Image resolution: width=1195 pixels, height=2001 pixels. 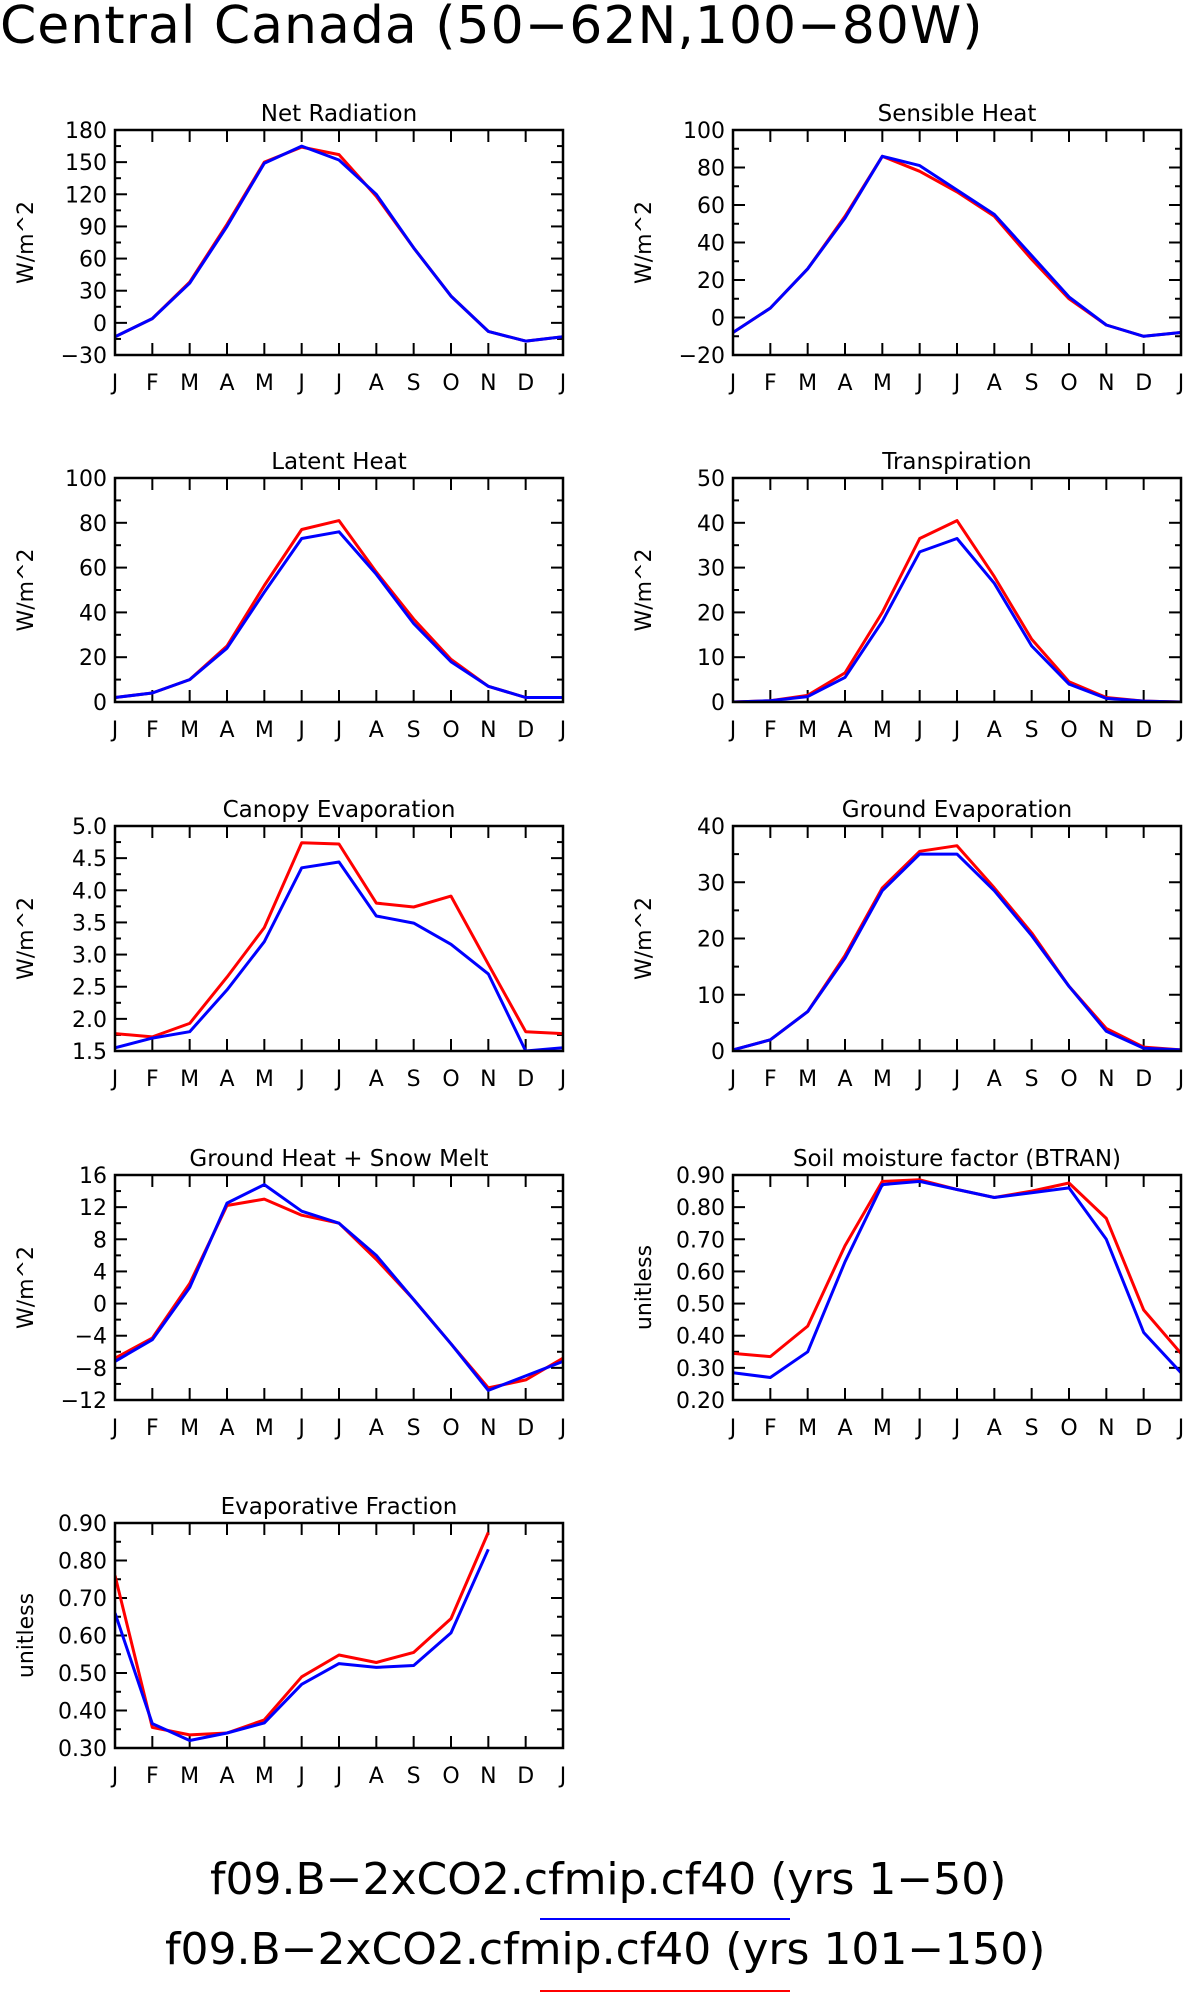 What do you see at coordinates (339, 810) in the screenshot?
I see `panel-title: Canopy Evaporation` at bounding box center [339, 810].